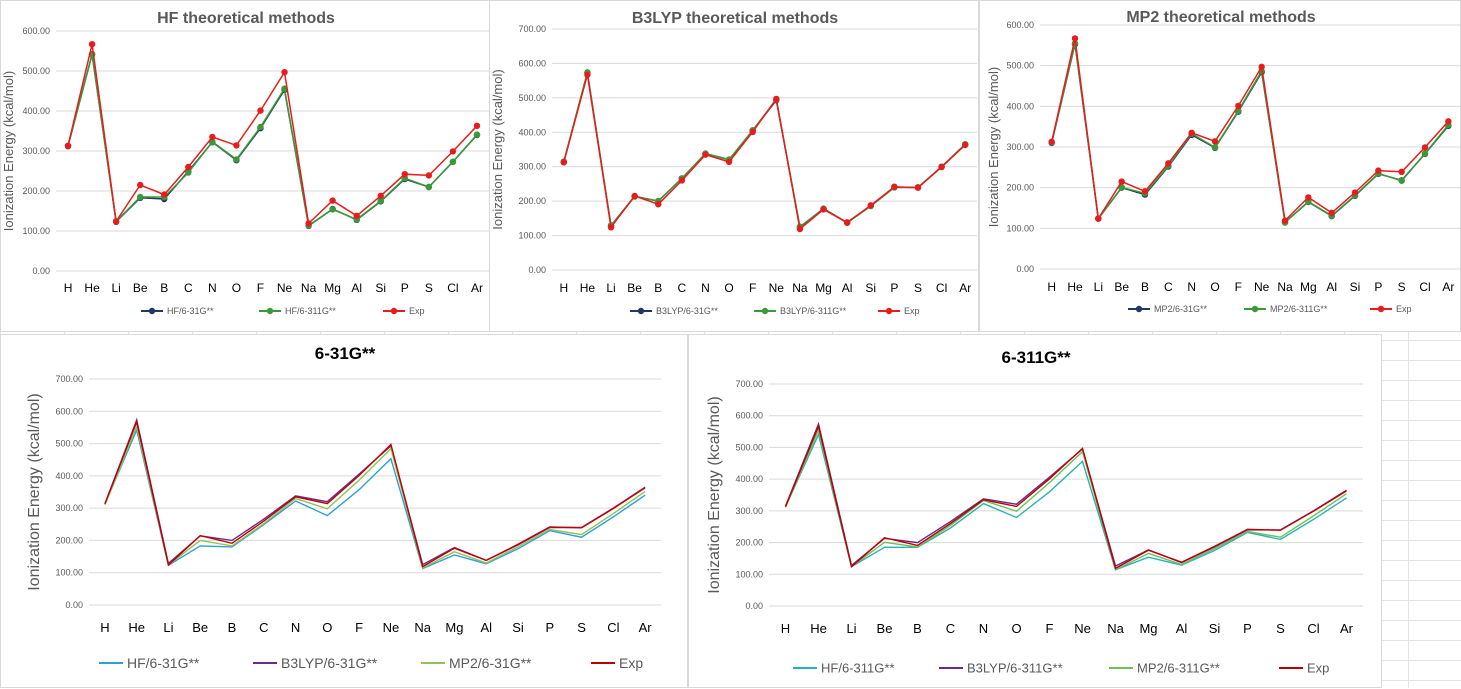 Image resolution: width=1461 pixels, height=689 pixels. What do you see at coordinates (246, 18) in the screenshot?
I see `chart-title: HF theoretical methods` at bounding box center [246, 18].